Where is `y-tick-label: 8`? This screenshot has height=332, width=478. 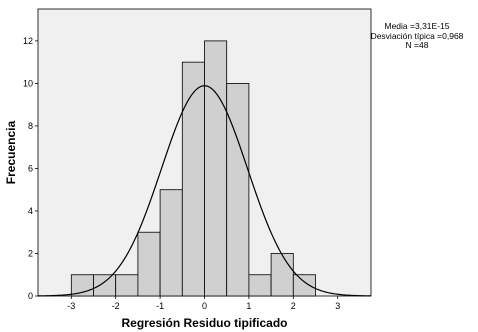
y-tick-label: 8 is located at coordinates (30, 126).